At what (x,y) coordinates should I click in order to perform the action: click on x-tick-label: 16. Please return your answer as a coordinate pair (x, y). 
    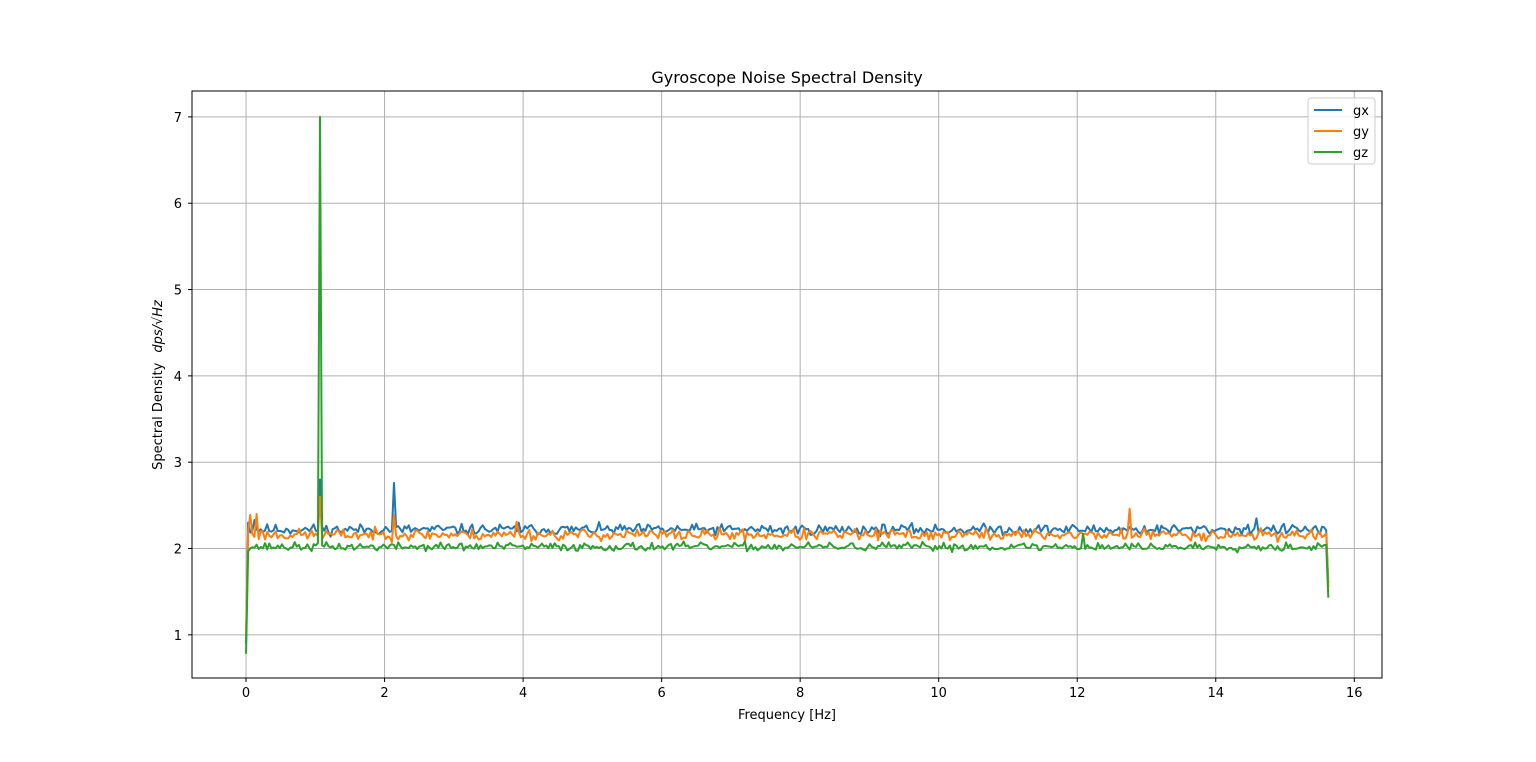
    Looking at the image, I should click on (1354, 693).